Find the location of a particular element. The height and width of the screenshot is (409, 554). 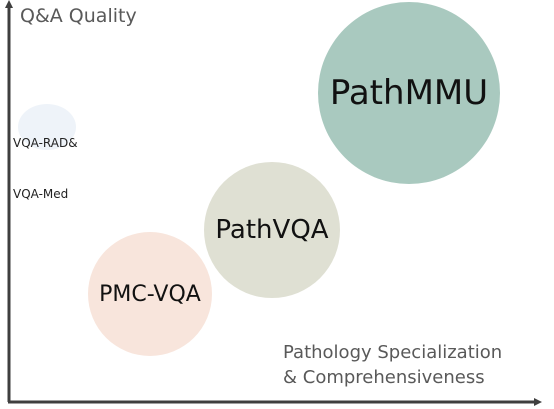

bubble-pathvqa-label: PathVQA is located at coordinates (272, 230).